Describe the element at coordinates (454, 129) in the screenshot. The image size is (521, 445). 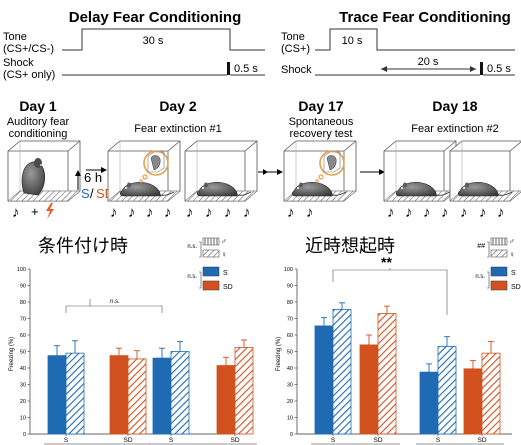
I see `day18-desc: Fear extinction #2` at that location.